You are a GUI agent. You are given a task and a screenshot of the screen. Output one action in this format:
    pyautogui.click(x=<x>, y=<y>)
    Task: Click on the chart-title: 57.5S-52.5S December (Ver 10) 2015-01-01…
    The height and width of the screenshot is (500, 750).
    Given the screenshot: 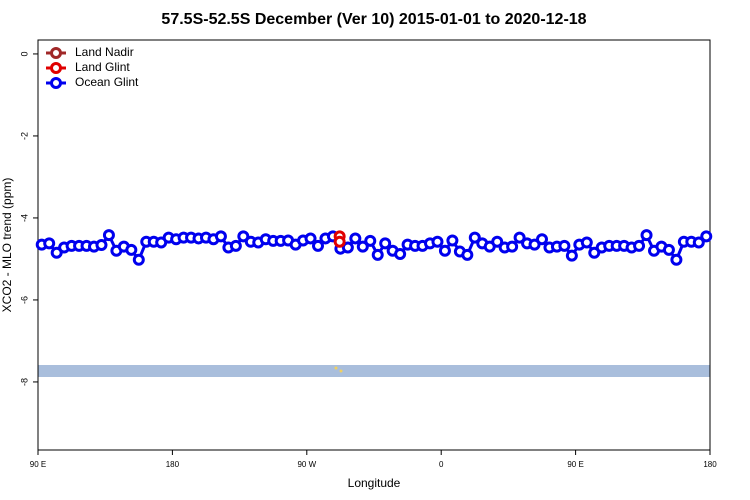 What is the action you would take?
    pyautogui.click(x=373, y=19)
    